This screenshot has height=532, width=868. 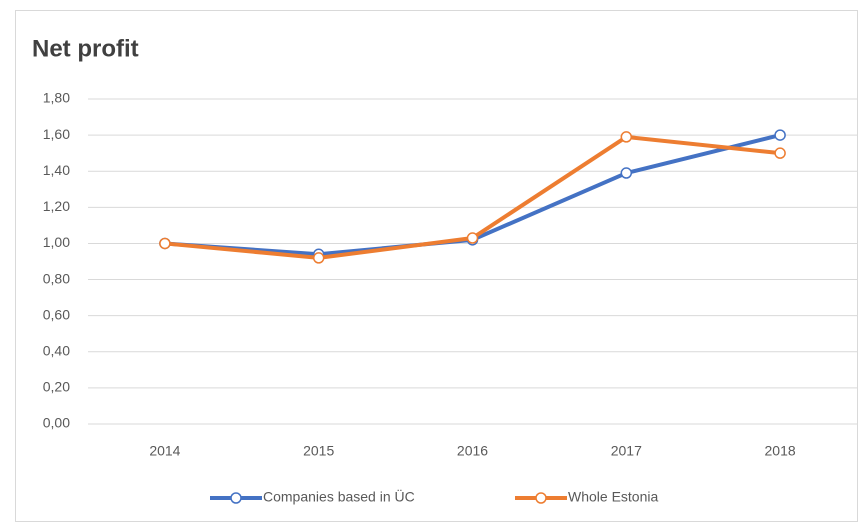 I want to click on y-tick-label: 1,80, so click(x=56, y=98).